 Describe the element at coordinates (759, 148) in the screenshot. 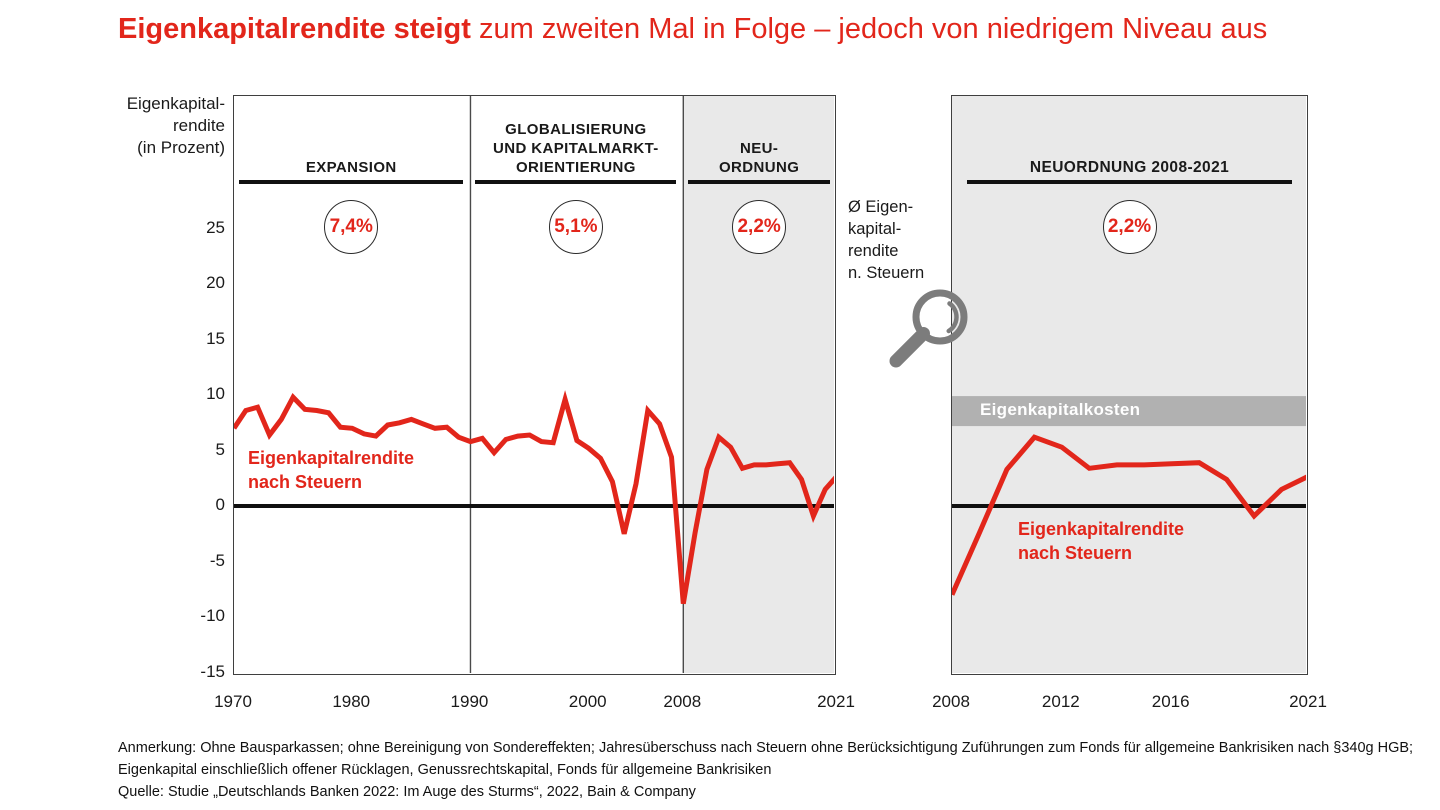

I see `era-label-line: NEU-` at that location.